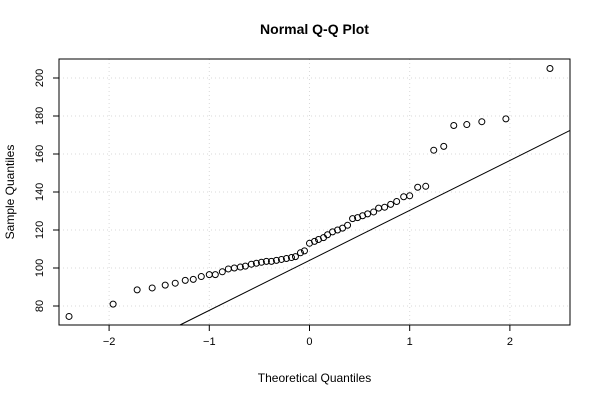 The image size is (599, 400). What do you see at coordinates (40, 154) in the screenshot?
I see `y-tick-label: 160` at bounding box center [40, 154].